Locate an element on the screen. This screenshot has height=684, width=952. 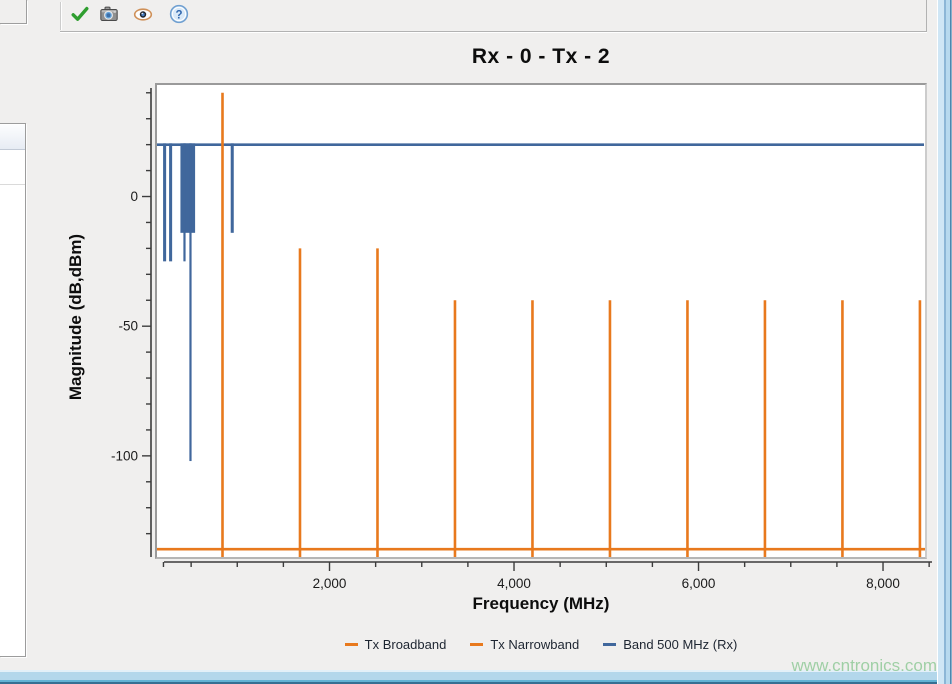
check-icon is located at coordinates (80, 13).